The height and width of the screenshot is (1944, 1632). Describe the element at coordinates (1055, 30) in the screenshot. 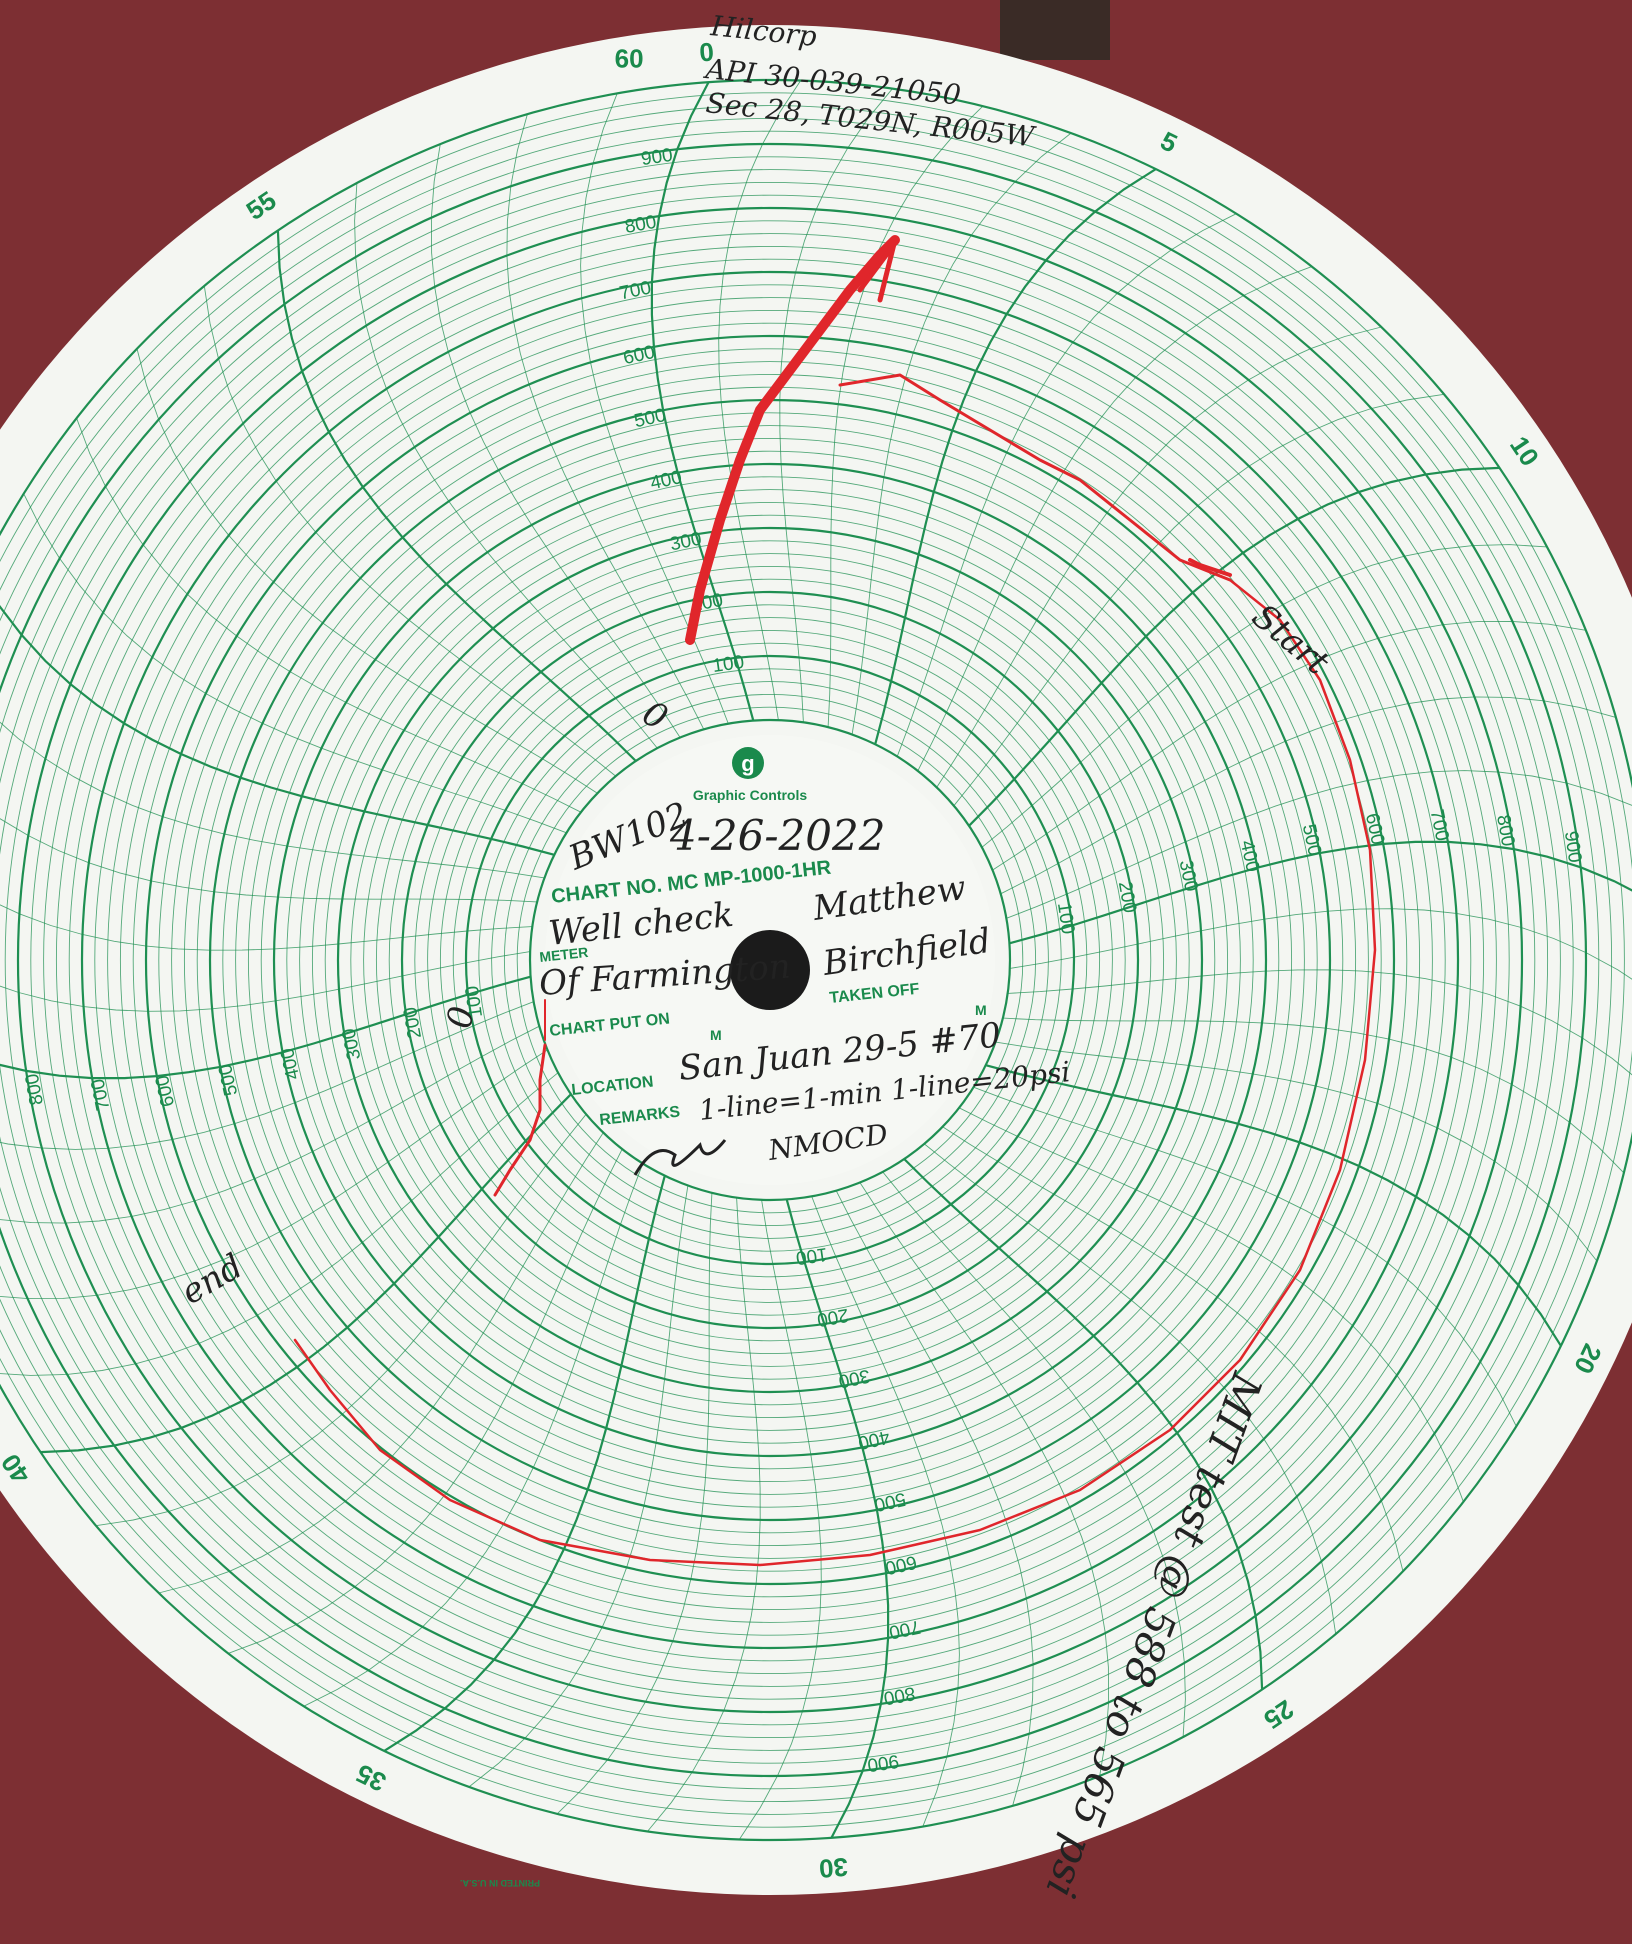

I see `binder-clip` at that location.